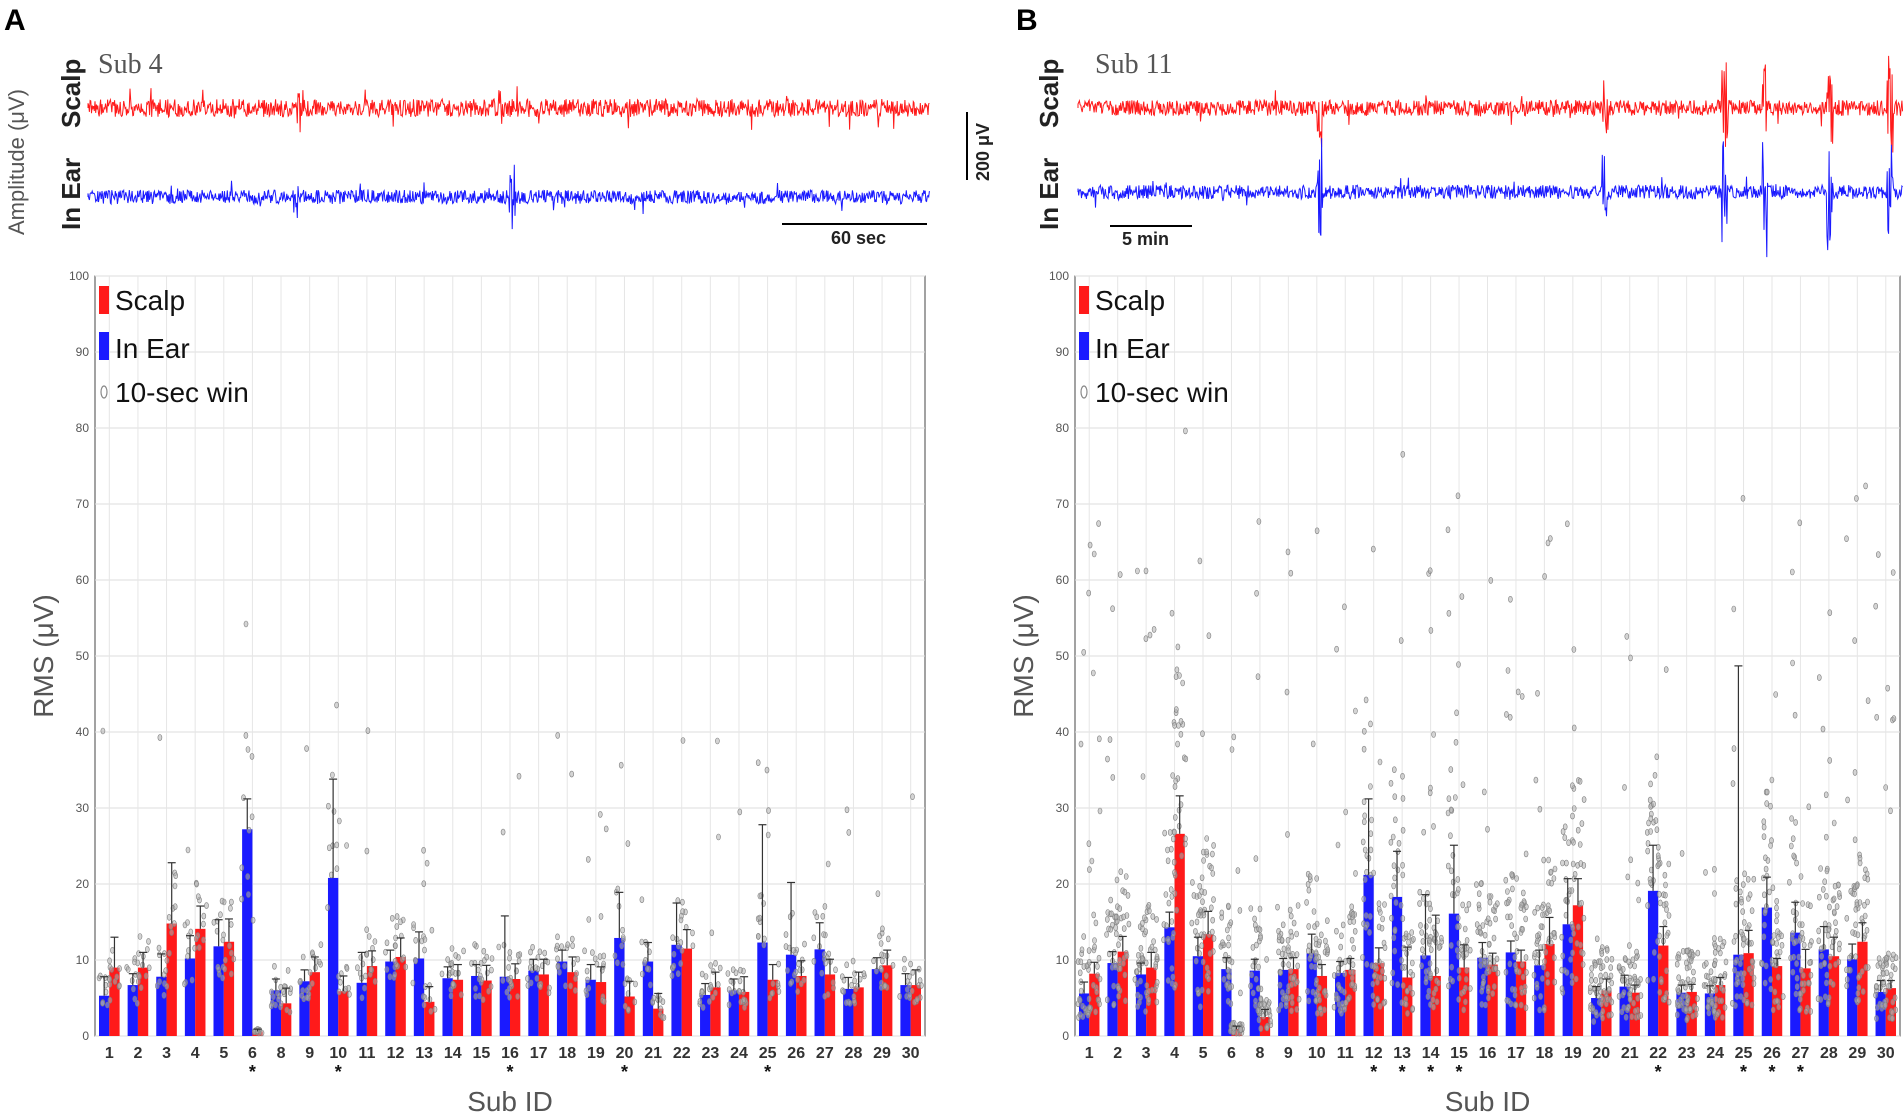  What do you see at coordinates (130, 64) in the screenshot?
I see `panel-a-subject-label: Sub 4` at bounding box center [130, 64].